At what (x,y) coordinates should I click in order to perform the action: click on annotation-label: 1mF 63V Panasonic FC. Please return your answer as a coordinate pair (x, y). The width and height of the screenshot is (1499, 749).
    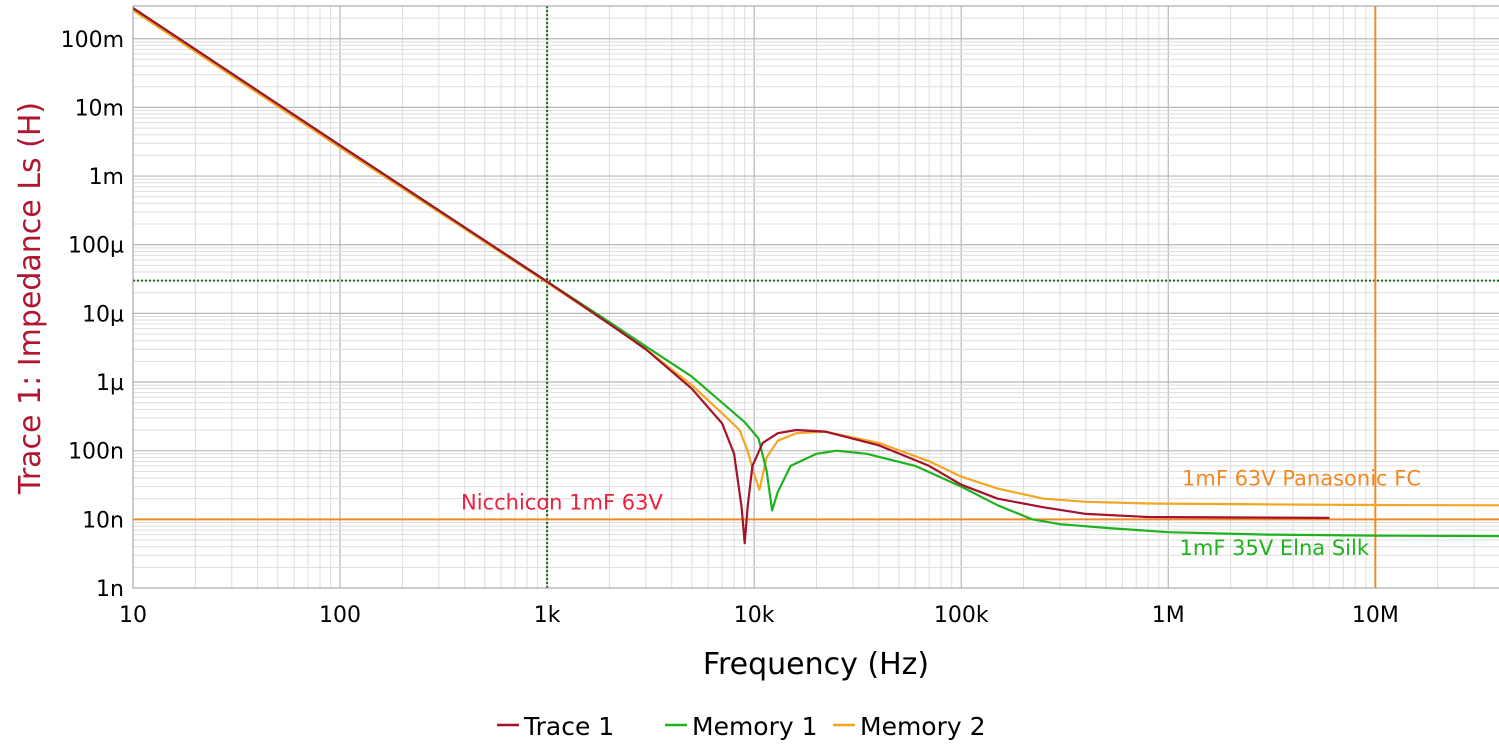
    Looking at the image, I should click on (1301, 479).